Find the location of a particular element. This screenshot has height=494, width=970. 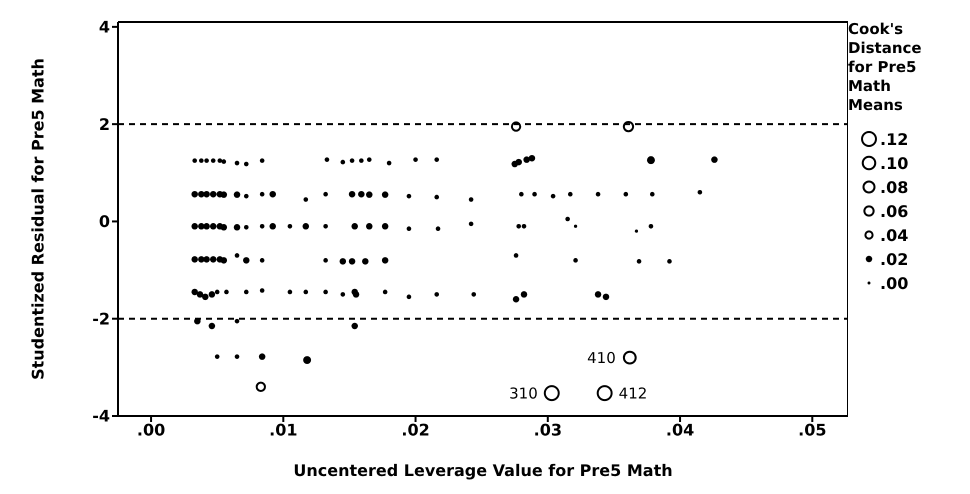

legend-label: .08 is located at coordinates (894, 187).